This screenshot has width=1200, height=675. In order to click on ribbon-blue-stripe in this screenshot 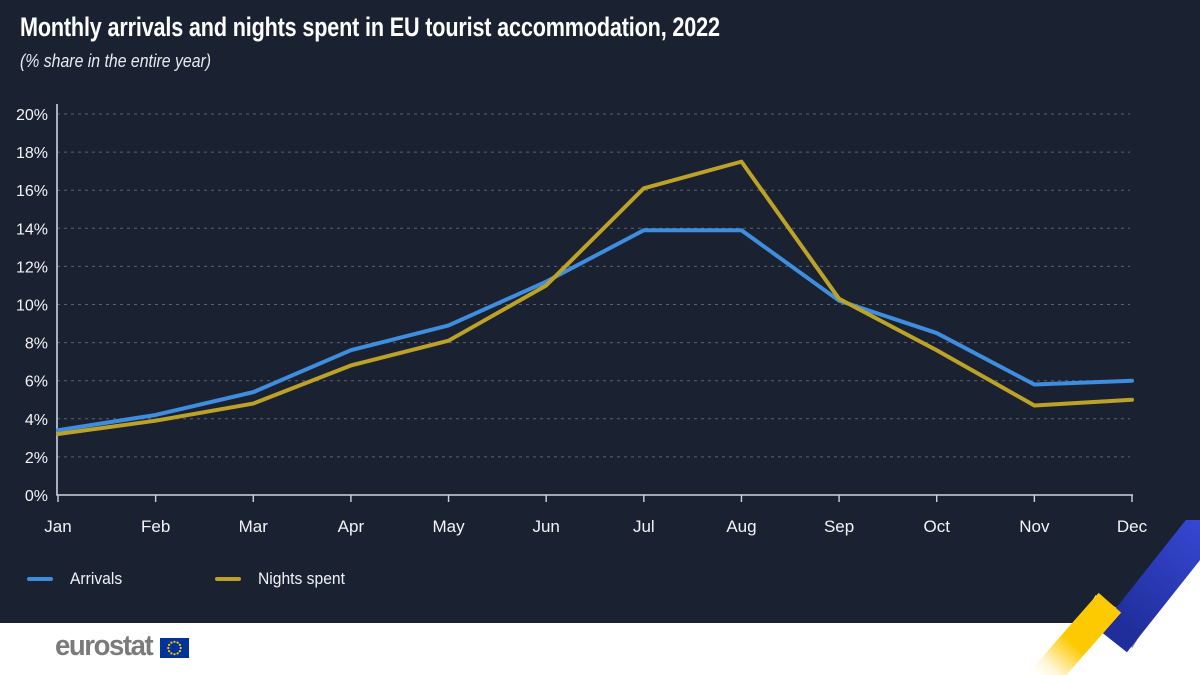, I will do `click(1149, 586)`.